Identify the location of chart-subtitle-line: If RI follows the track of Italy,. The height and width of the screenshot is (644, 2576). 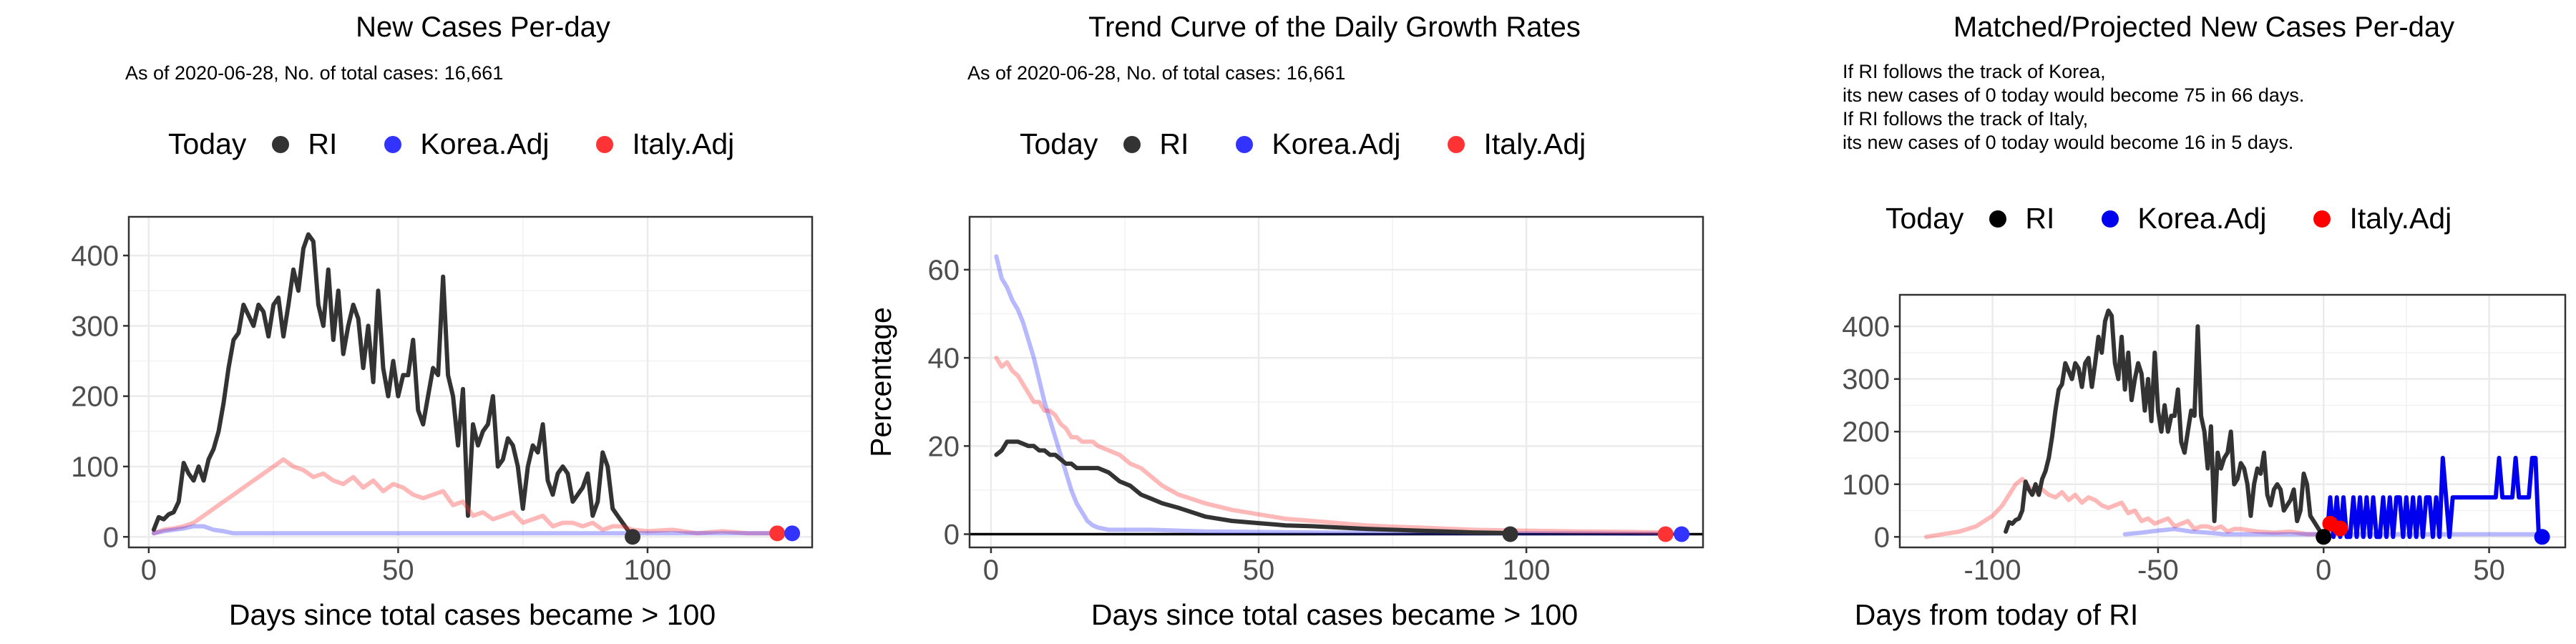
(1966, 119).